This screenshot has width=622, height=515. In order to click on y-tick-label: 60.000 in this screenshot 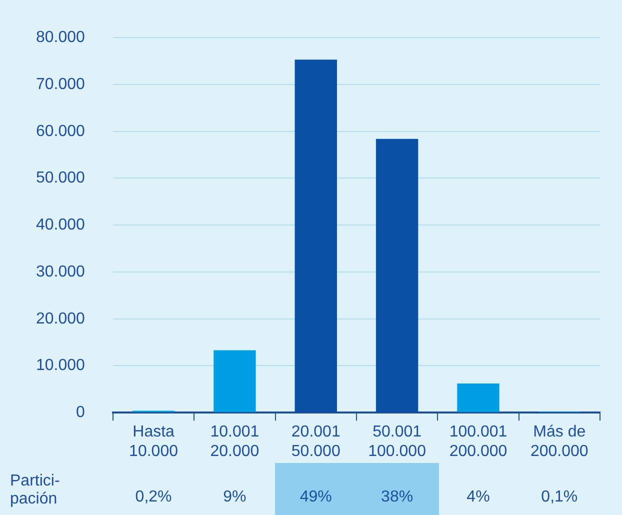, I will do `click(61, 131)`.